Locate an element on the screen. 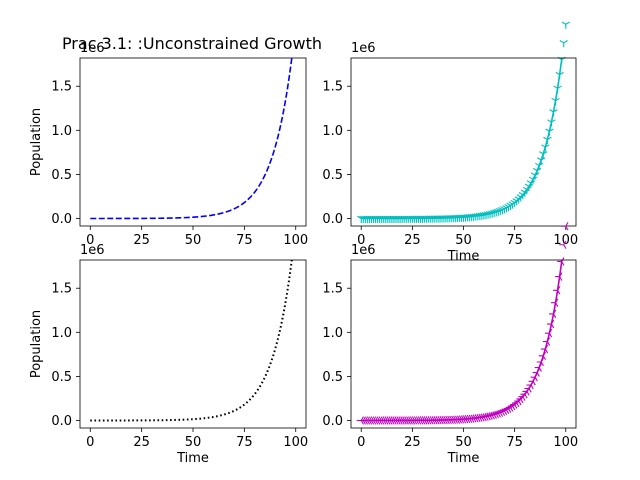 This screenshot has height=480, width=640. figure-title: Prac 3.1: :Unconstrained Growth is located at coordinates (192, 43).